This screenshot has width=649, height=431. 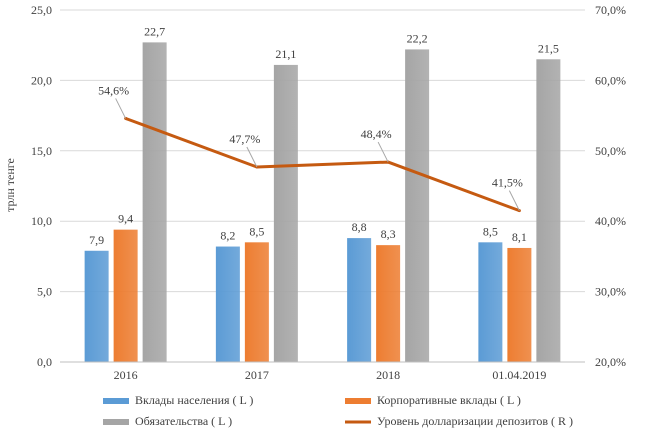 I want to click on line-data-label: 41,5%, so click(x=507, y=183).